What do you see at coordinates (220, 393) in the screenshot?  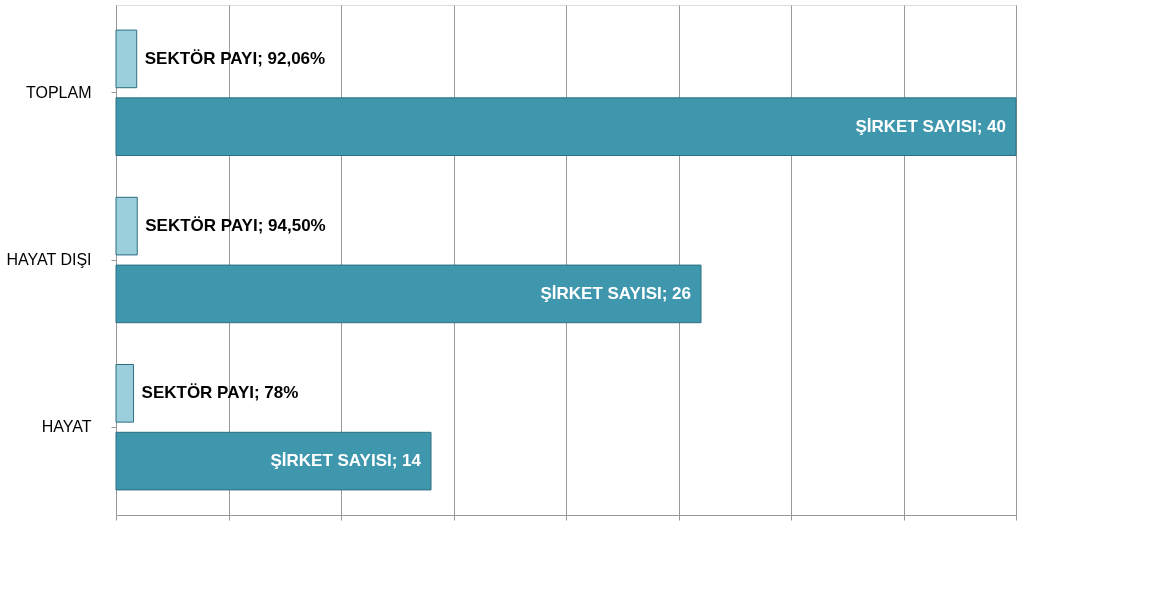 I see `data-label: SEKTÖR PAYI; 78%` at bounding box center [220, 393].